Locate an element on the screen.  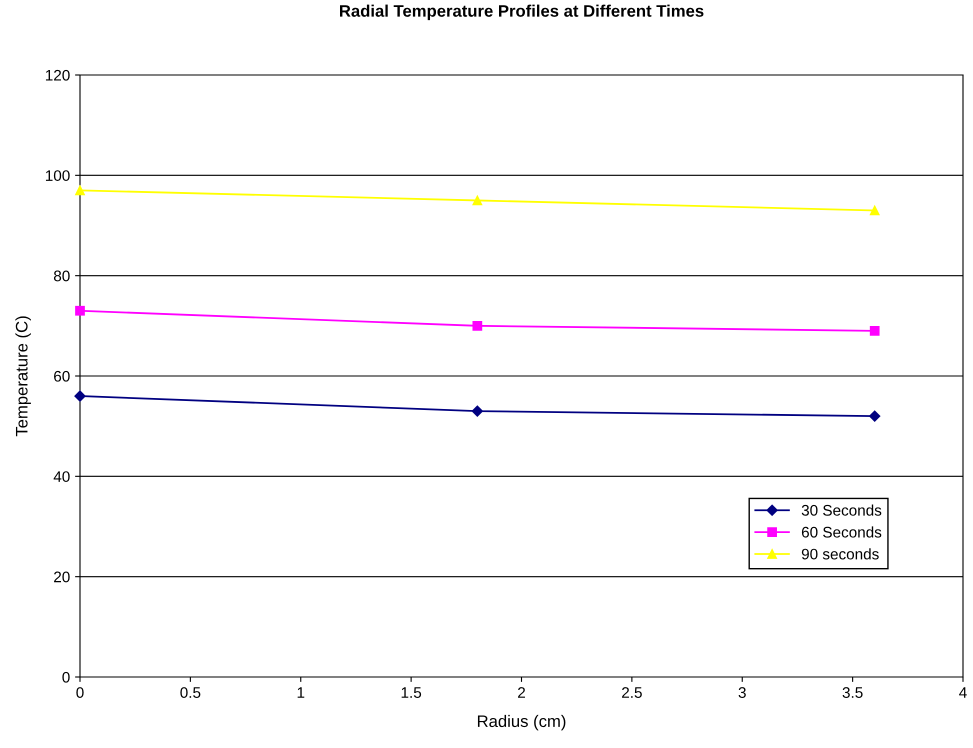
x-axis-title: Radius (cm) is located at coordinates (522, 722).